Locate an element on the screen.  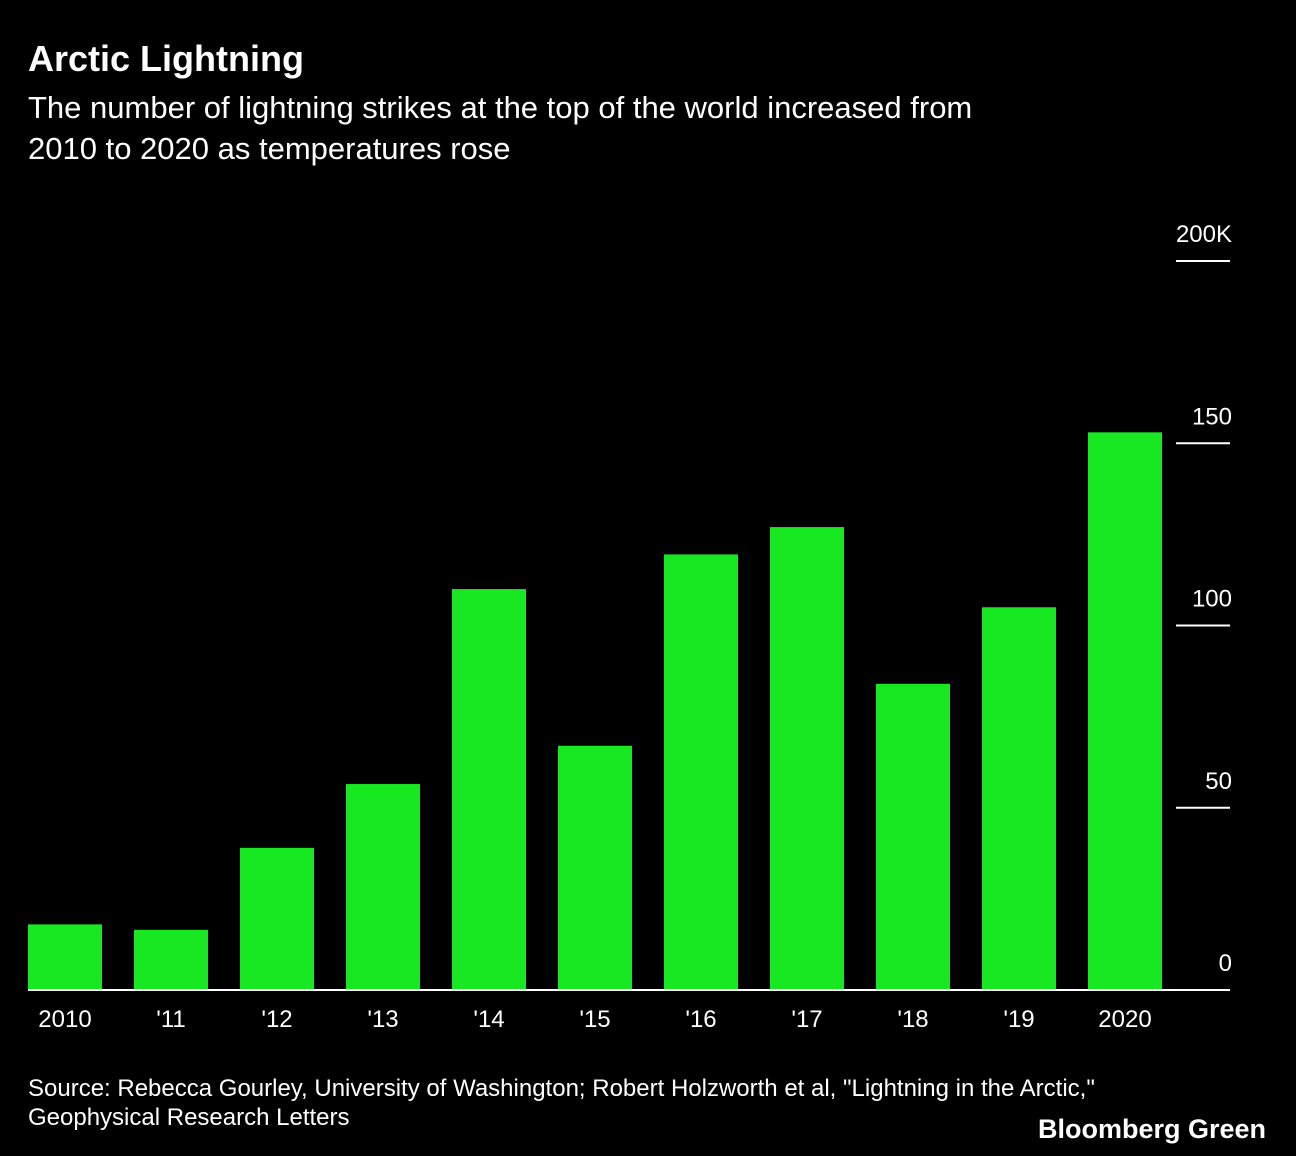
x-tick-label: 2020 is located at coordinates (1124, 1019).